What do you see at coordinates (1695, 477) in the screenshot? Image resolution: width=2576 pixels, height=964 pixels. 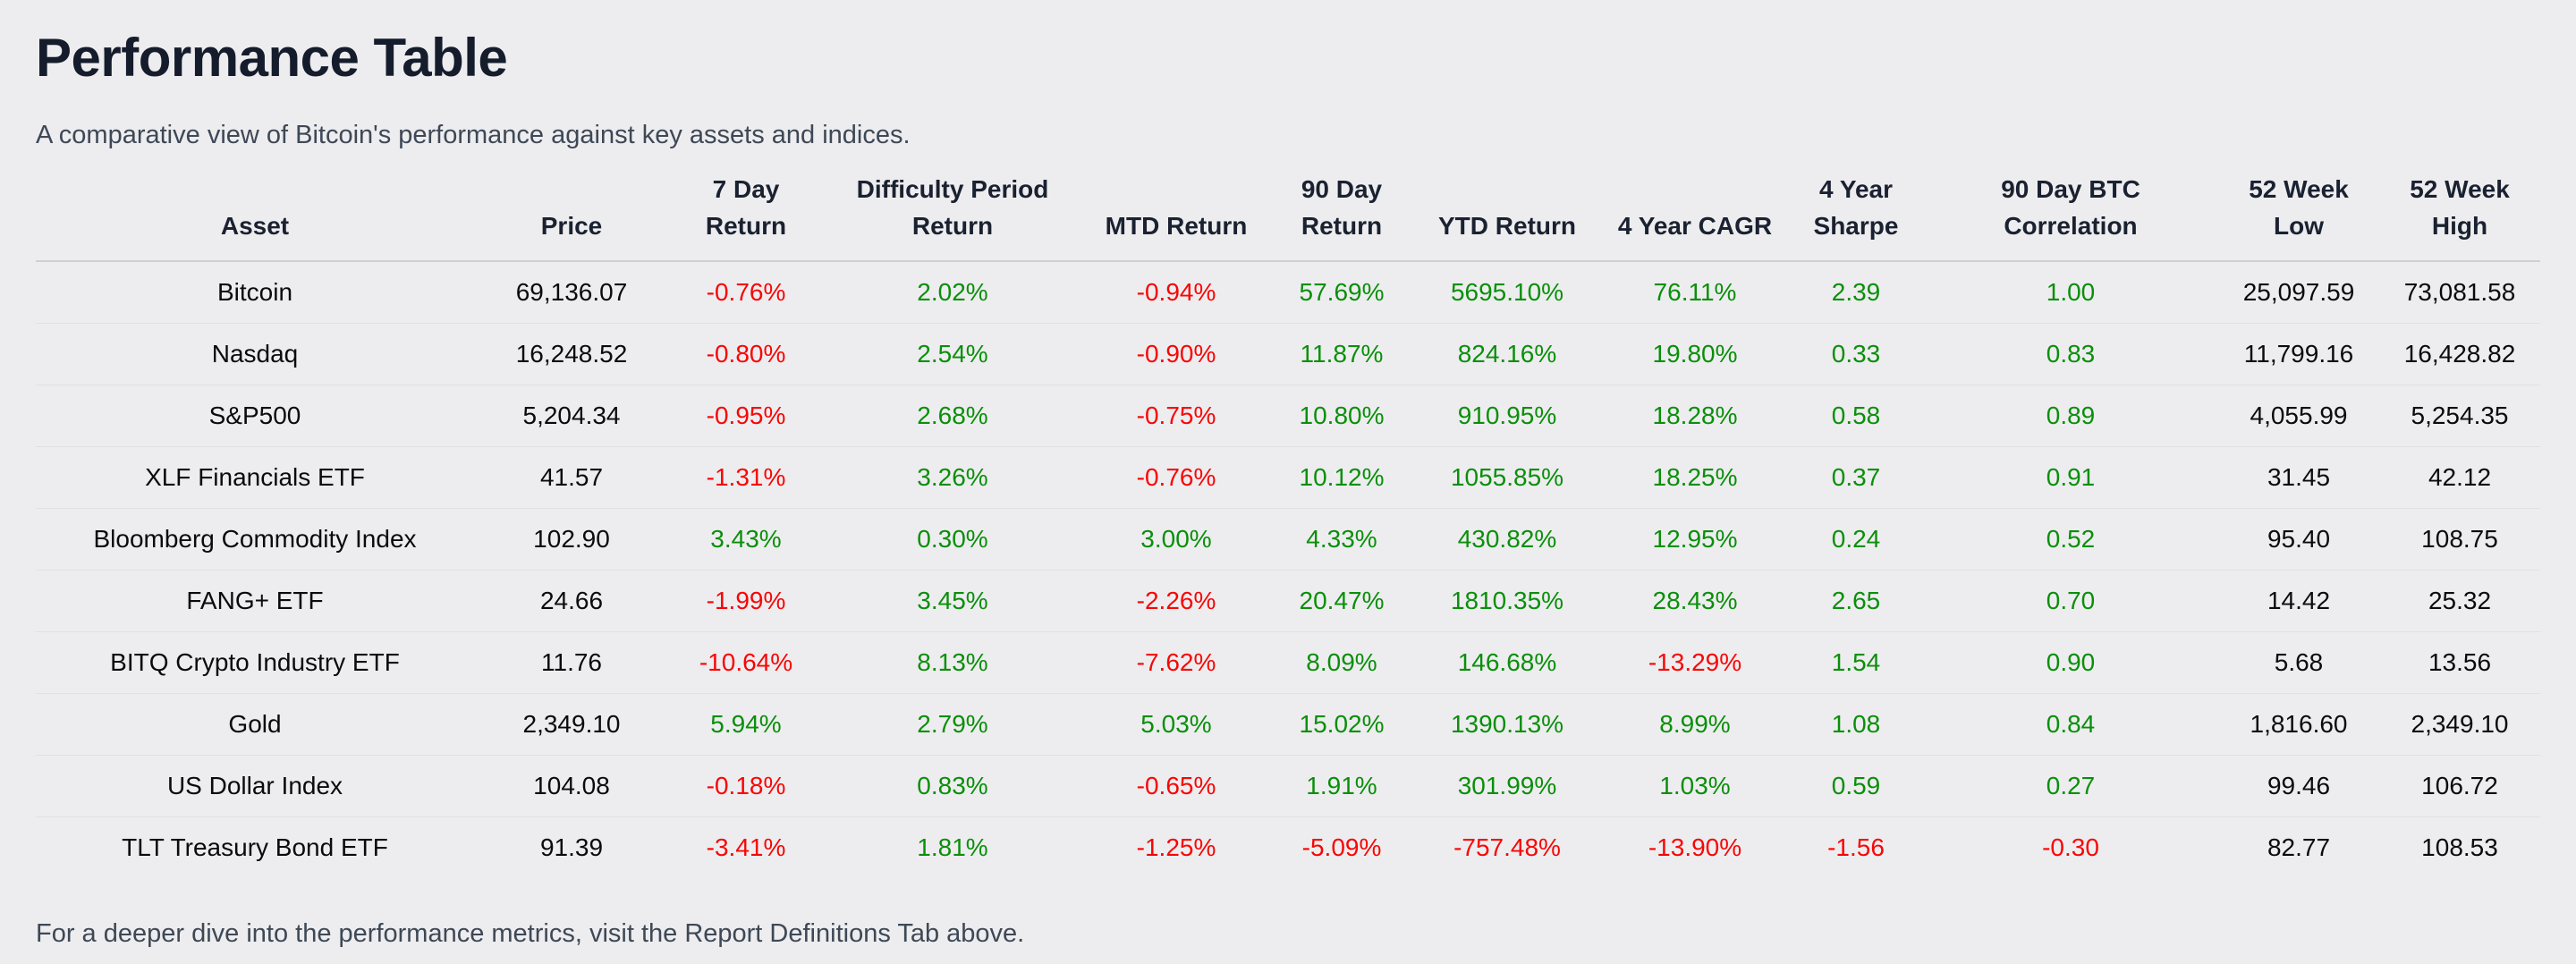 I see `cell-4-year-cagr: 18.25%` at bounding box center [1695, 477].